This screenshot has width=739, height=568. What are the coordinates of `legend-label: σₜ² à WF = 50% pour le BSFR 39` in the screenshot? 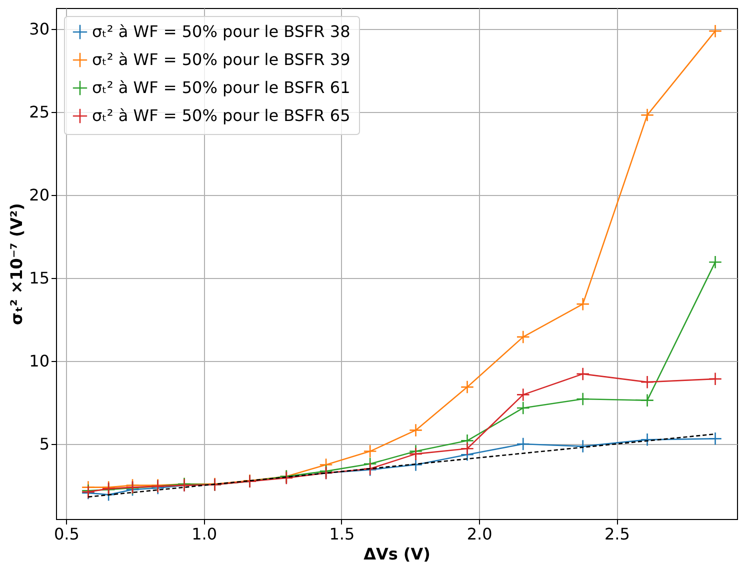 It's located at (221, 59).